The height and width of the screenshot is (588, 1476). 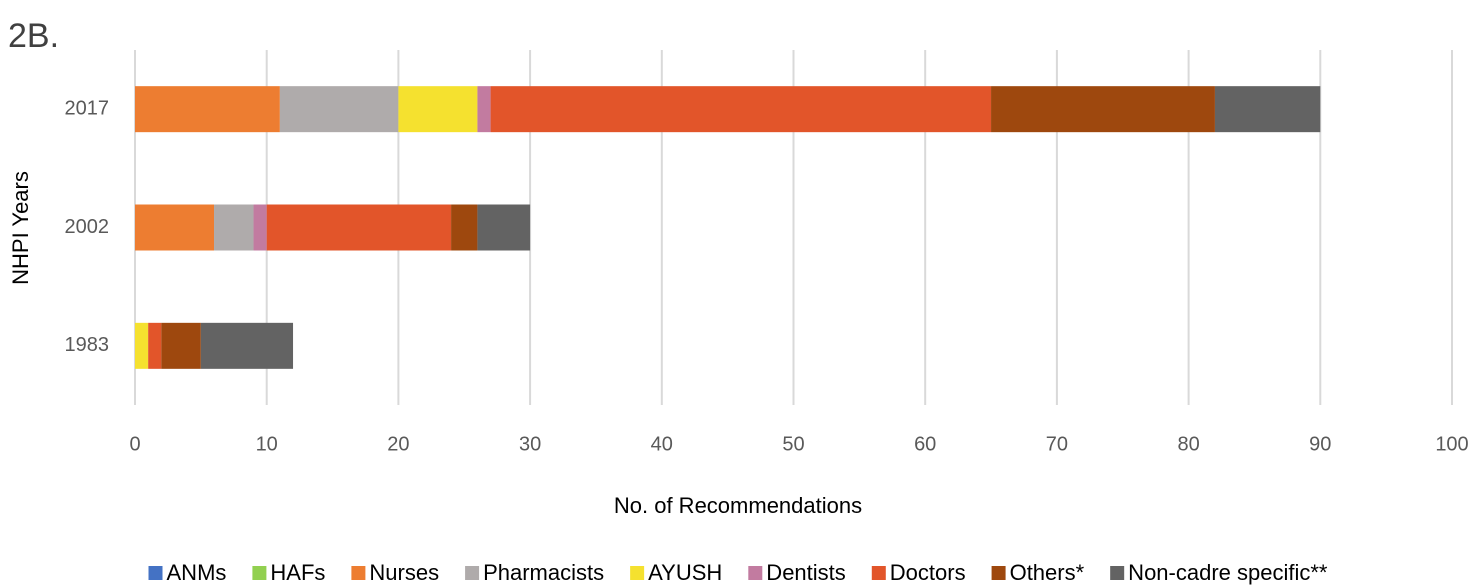 I want to click on legend-label: Nurses, so click(x=404, y=572).